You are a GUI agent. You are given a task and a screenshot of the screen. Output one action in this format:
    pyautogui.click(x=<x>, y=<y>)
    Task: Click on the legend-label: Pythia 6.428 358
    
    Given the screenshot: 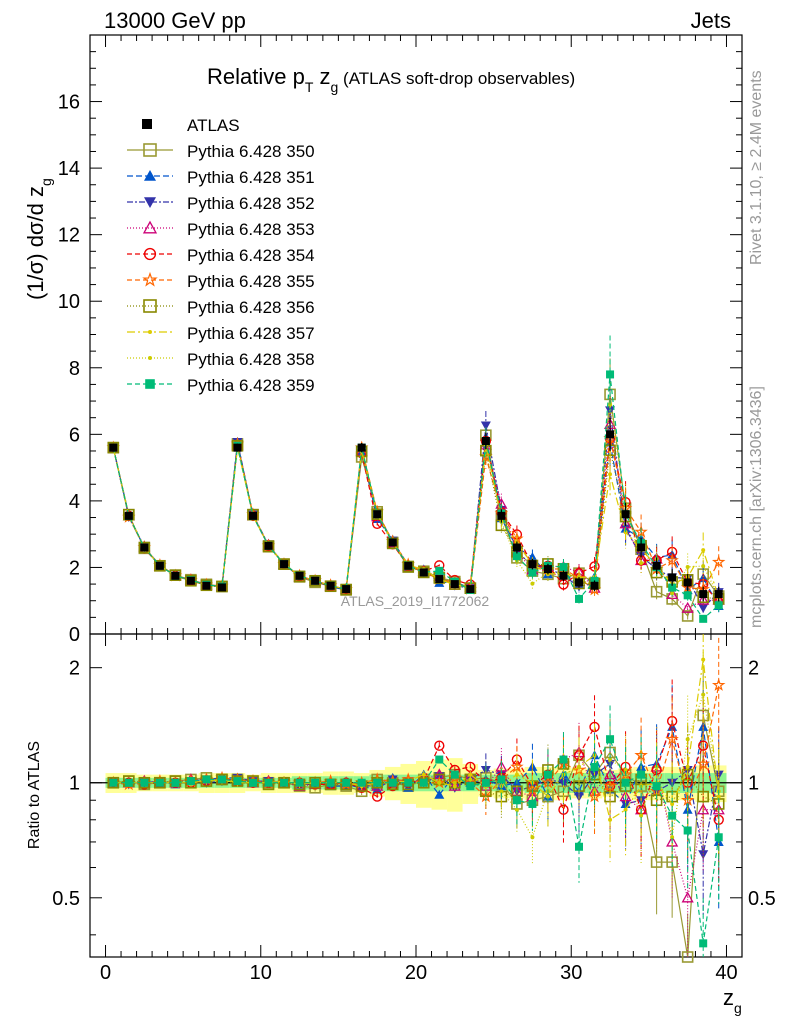 What is the action you would take?
    pyautogui.click(x=251, y=359)
    